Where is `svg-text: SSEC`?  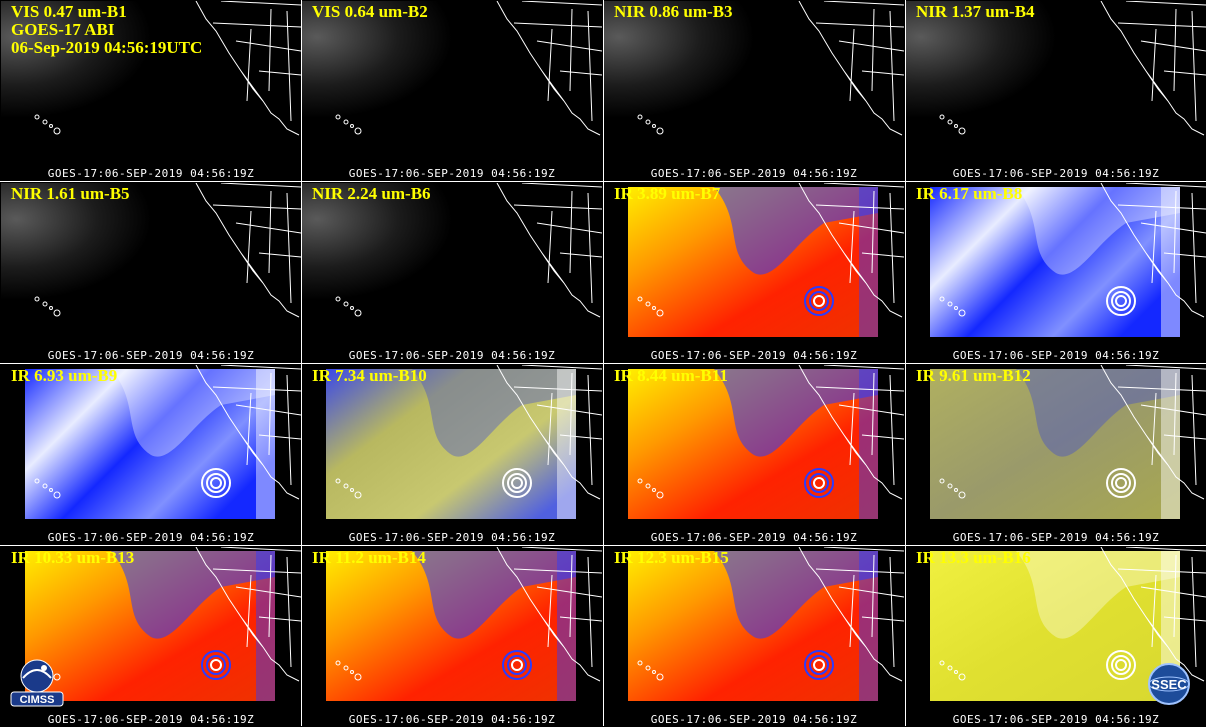
svg-text: SSEC is located at coordinates (1169, 684).